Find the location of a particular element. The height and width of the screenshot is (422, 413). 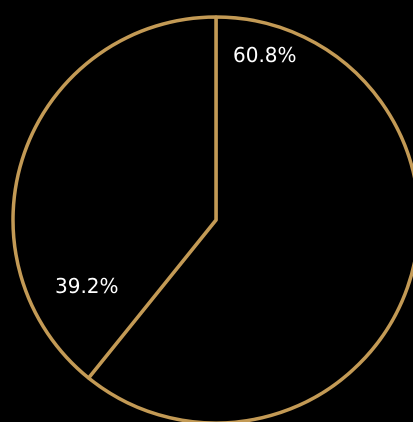

slice-label-1: 60.8% is located at coordinates (265, 55).